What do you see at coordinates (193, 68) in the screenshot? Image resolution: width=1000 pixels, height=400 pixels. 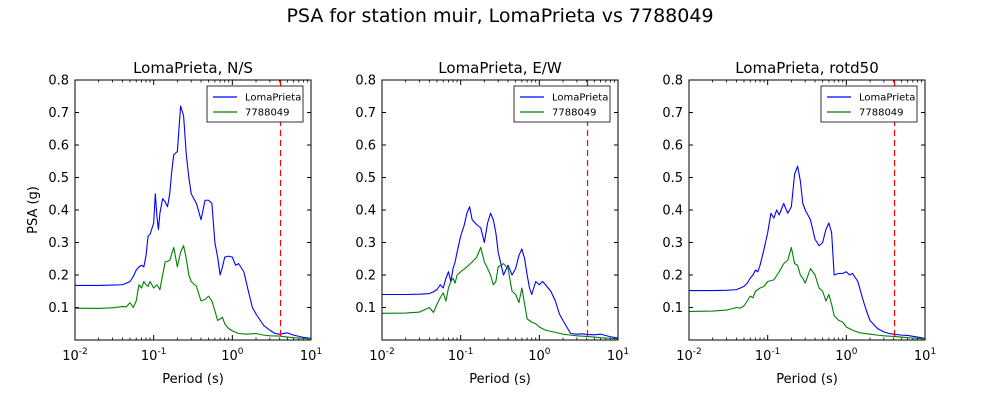 I see `panel-title: LomaPrieta, N/S` at bounding box center [193, 68].